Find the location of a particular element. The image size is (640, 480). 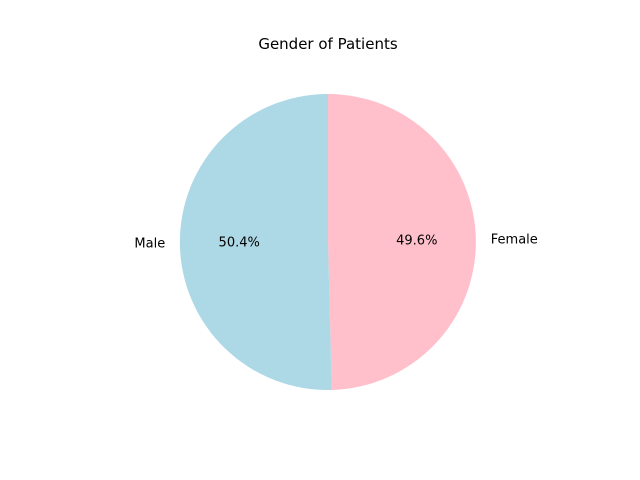

chart-title: Gender of Patients is located at coordinates (327, 44).